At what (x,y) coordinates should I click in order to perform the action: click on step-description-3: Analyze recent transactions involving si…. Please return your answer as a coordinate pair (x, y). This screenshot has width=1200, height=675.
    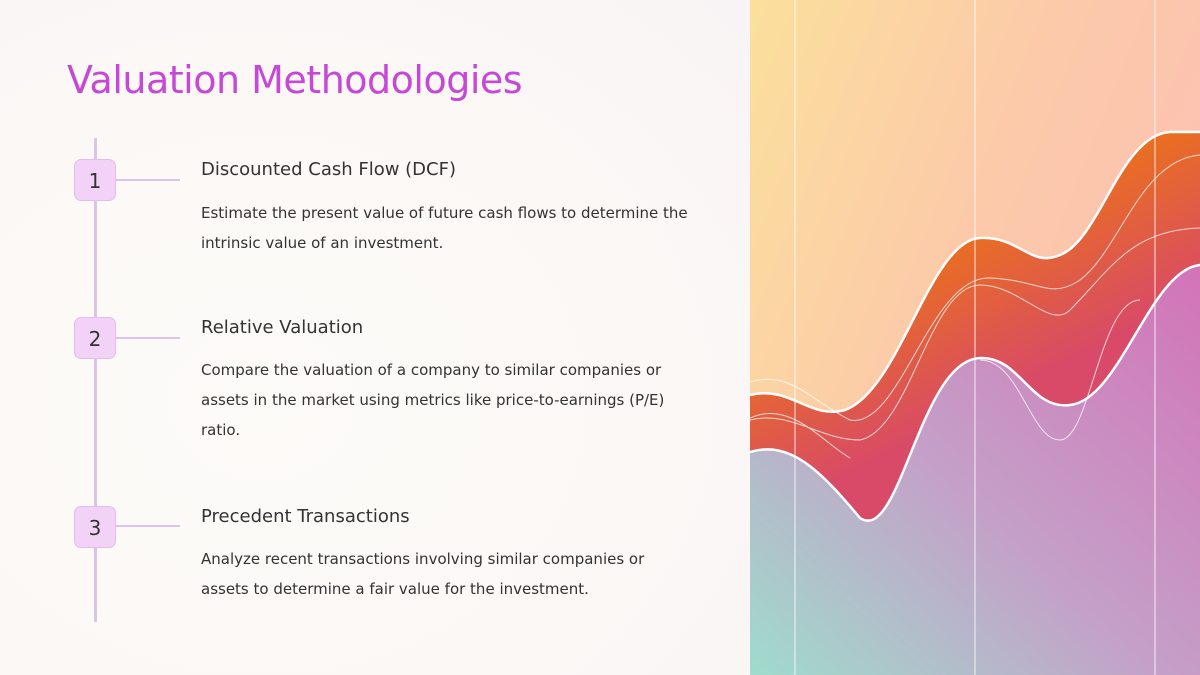
    Looking at the image, I should click on (423, 574).